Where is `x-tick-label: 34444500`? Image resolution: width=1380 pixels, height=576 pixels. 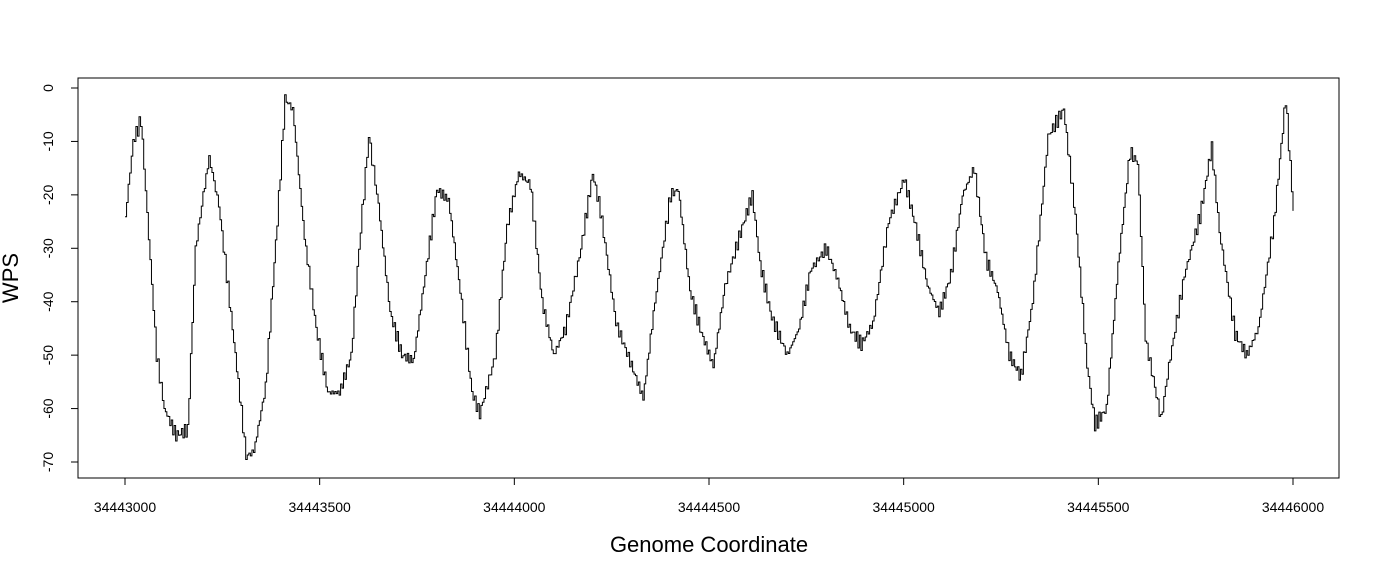 x-tick-label: 34444500 is located at coordinates (709, 507).